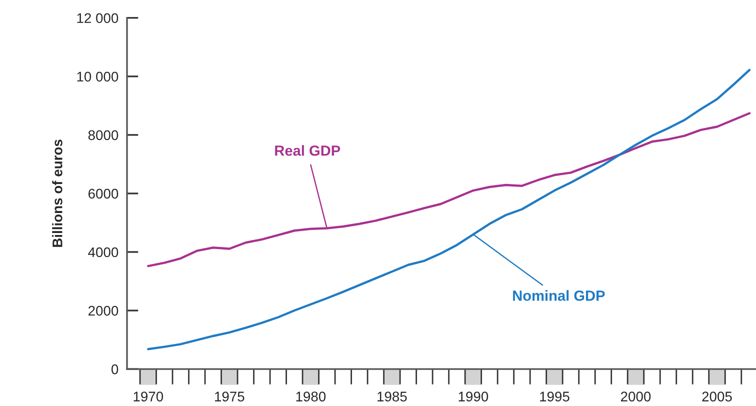 This screenshot has height=406, width=756. I want to click on y-tick-label: 8000, so click(103, 135).